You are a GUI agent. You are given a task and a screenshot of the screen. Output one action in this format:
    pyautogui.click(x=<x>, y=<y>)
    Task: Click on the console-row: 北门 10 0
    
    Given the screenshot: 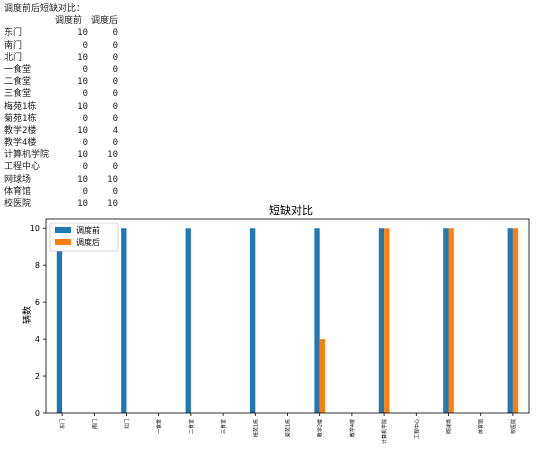 What is the action you would take?
    pyautogui.click(x=104, y=58)
    